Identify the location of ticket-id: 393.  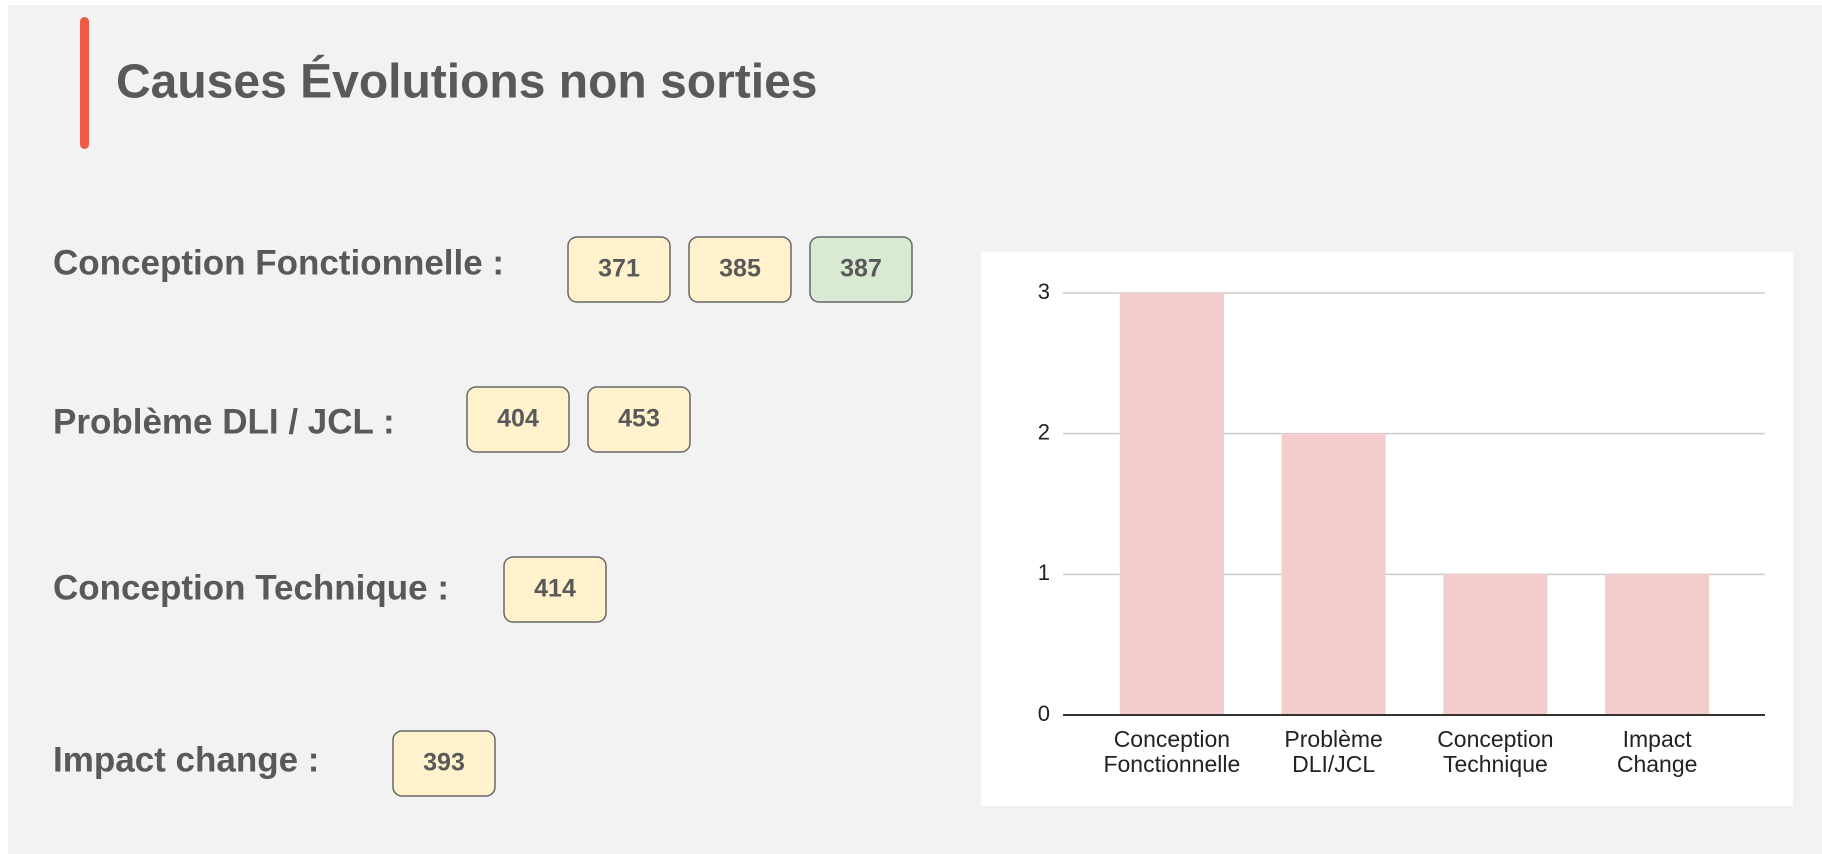
(444, 763).